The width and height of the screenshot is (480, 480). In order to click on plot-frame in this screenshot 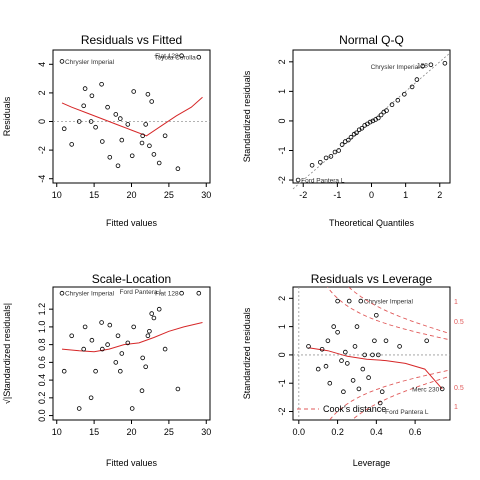, I will do `click(371, 353)`.